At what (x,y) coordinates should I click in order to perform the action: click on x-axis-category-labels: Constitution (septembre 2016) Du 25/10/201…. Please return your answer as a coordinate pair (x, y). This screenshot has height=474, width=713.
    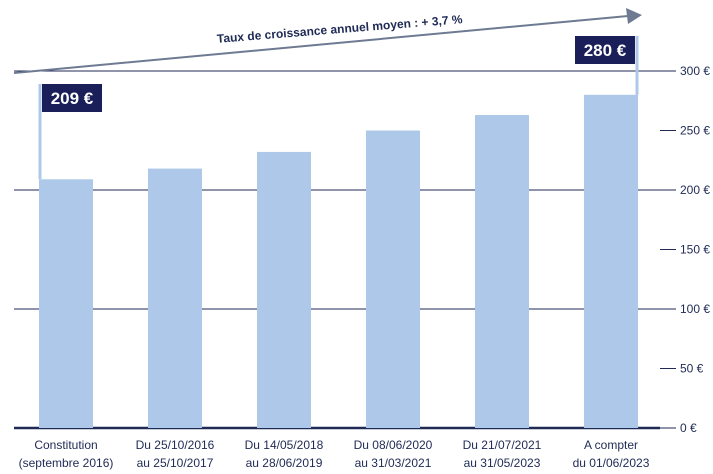
    Looking at the image, I should click on (334, 454).